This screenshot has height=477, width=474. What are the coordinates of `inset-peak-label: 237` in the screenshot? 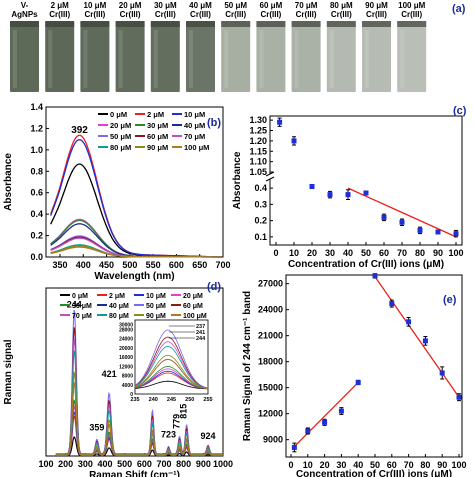 It's located at (200, 327).